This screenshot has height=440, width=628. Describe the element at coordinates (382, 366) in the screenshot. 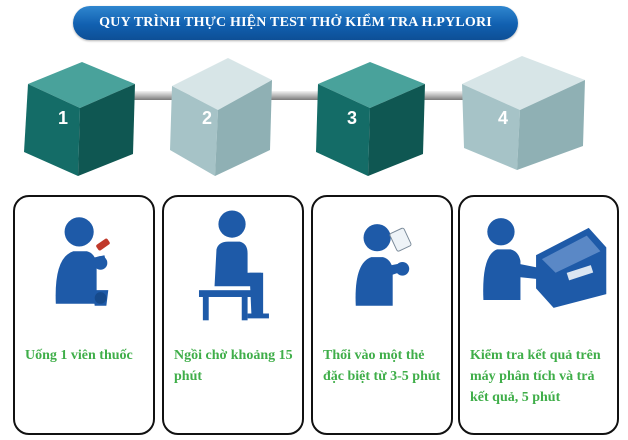

I see `step-caption-3: Thổi vào một thẻ đặc biệt từ 3-5 phút` at that location.